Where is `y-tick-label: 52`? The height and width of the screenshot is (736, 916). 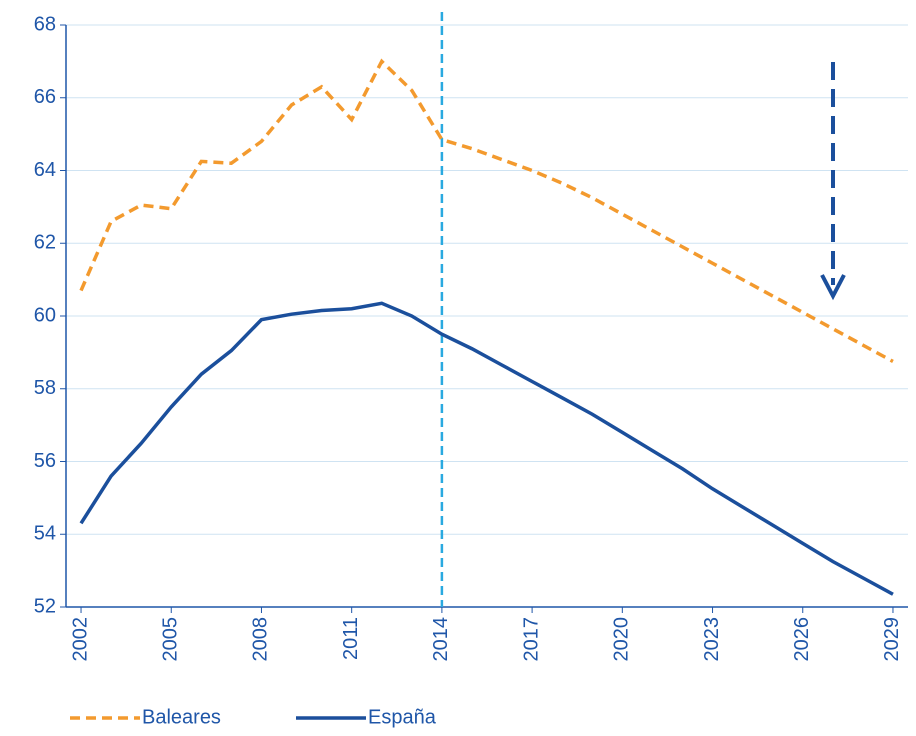 y-tick-label: 52 is located at coordinates (45, 606).